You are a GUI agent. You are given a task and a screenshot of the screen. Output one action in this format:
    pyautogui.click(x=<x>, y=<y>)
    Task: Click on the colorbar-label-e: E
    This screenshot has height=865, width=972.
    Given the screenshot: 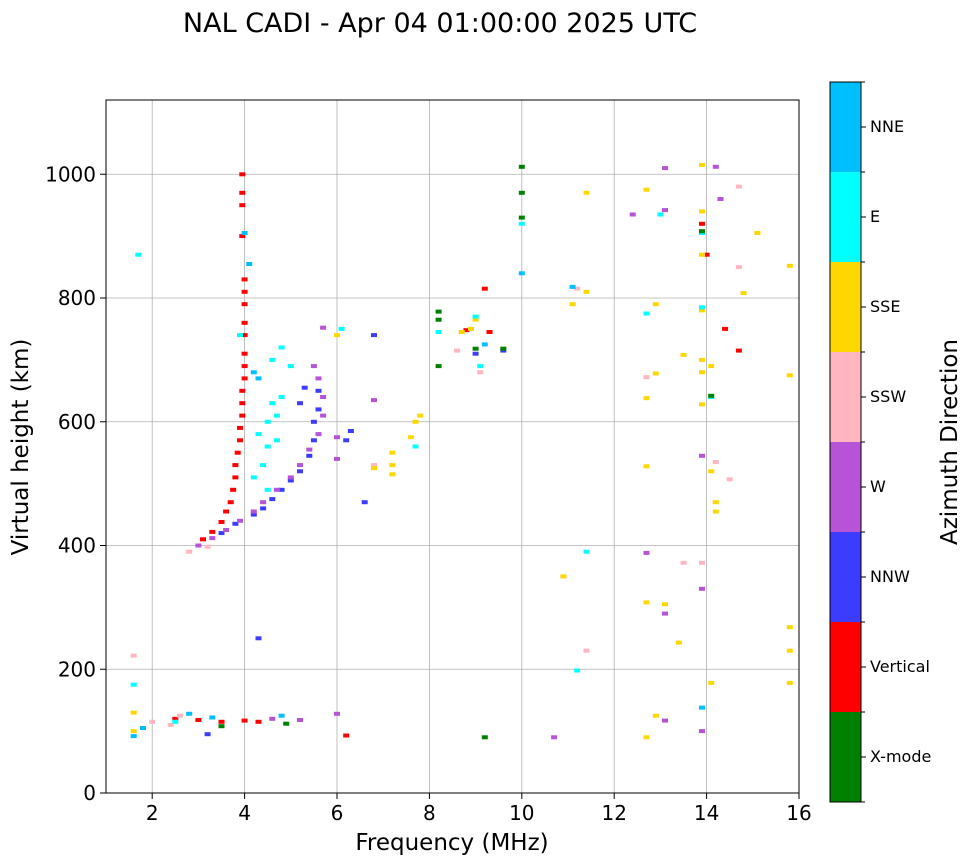 What is the action you would take?
    pyautogui.click(x=875, y=216)
    